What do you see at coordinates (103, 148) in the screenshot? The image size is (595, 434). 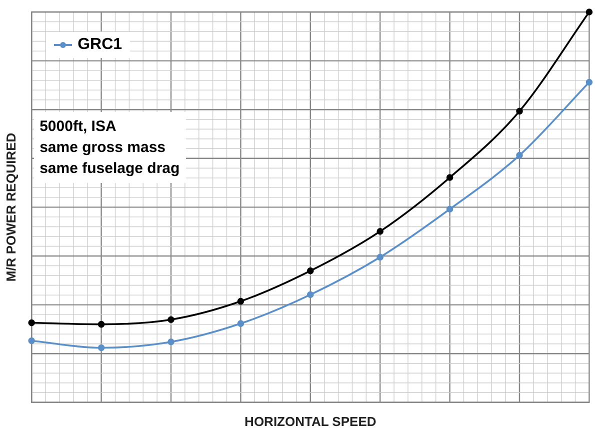 I see `annotation: same gross mass` at bounding box center [103, 148].